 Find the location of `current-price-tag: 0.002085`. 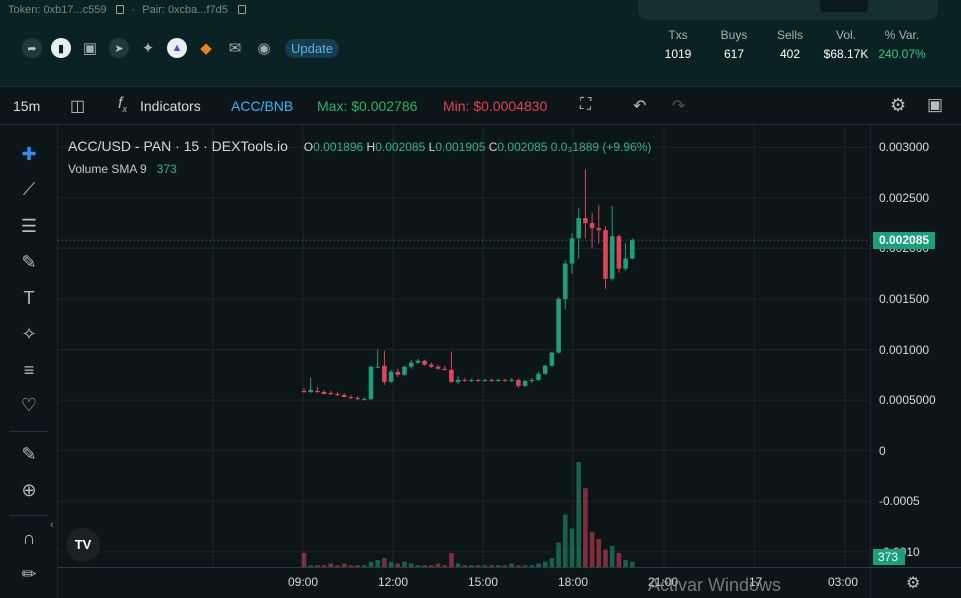

current-price-tag: 0.002085 is located at coordinates (904, 241).